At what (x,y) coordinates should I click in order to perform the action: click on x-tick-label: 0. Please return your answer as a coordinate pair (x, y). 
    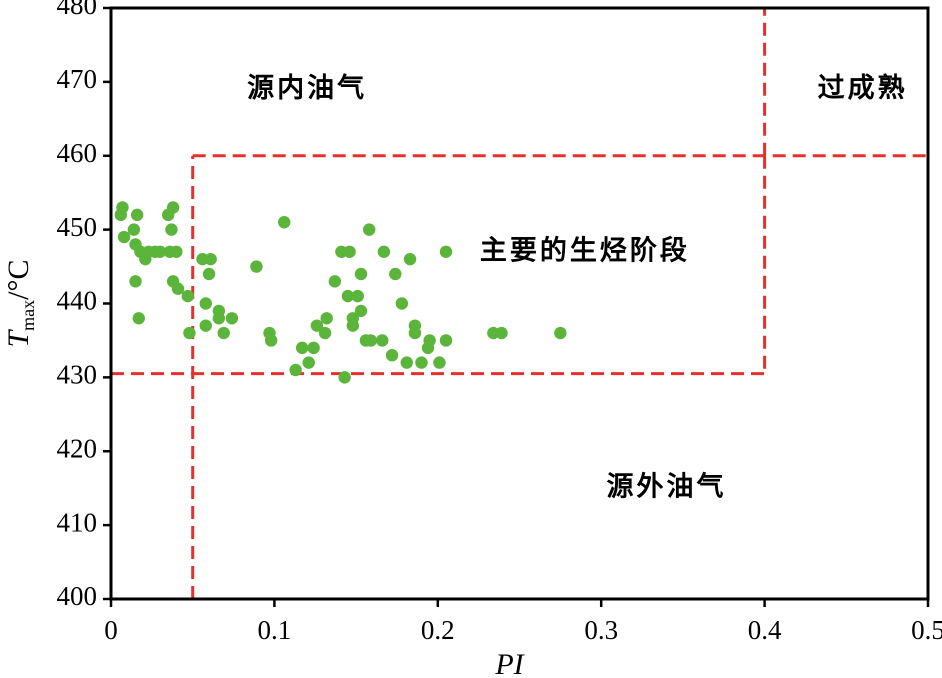
    Looking at the image, I should click on (111, 630).